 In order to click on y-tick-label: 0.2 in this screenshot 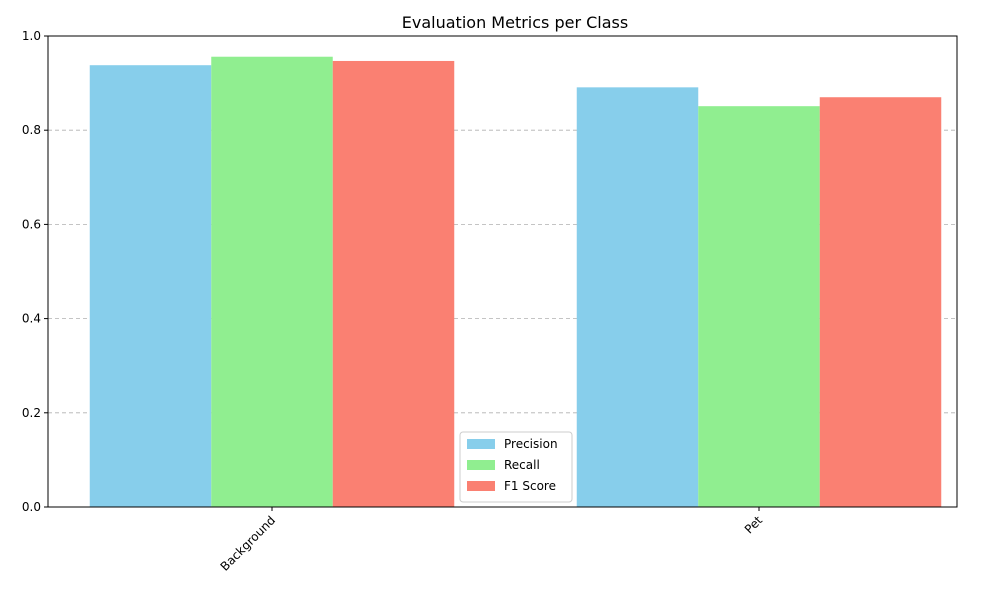, I will do `click(31, 413)`.